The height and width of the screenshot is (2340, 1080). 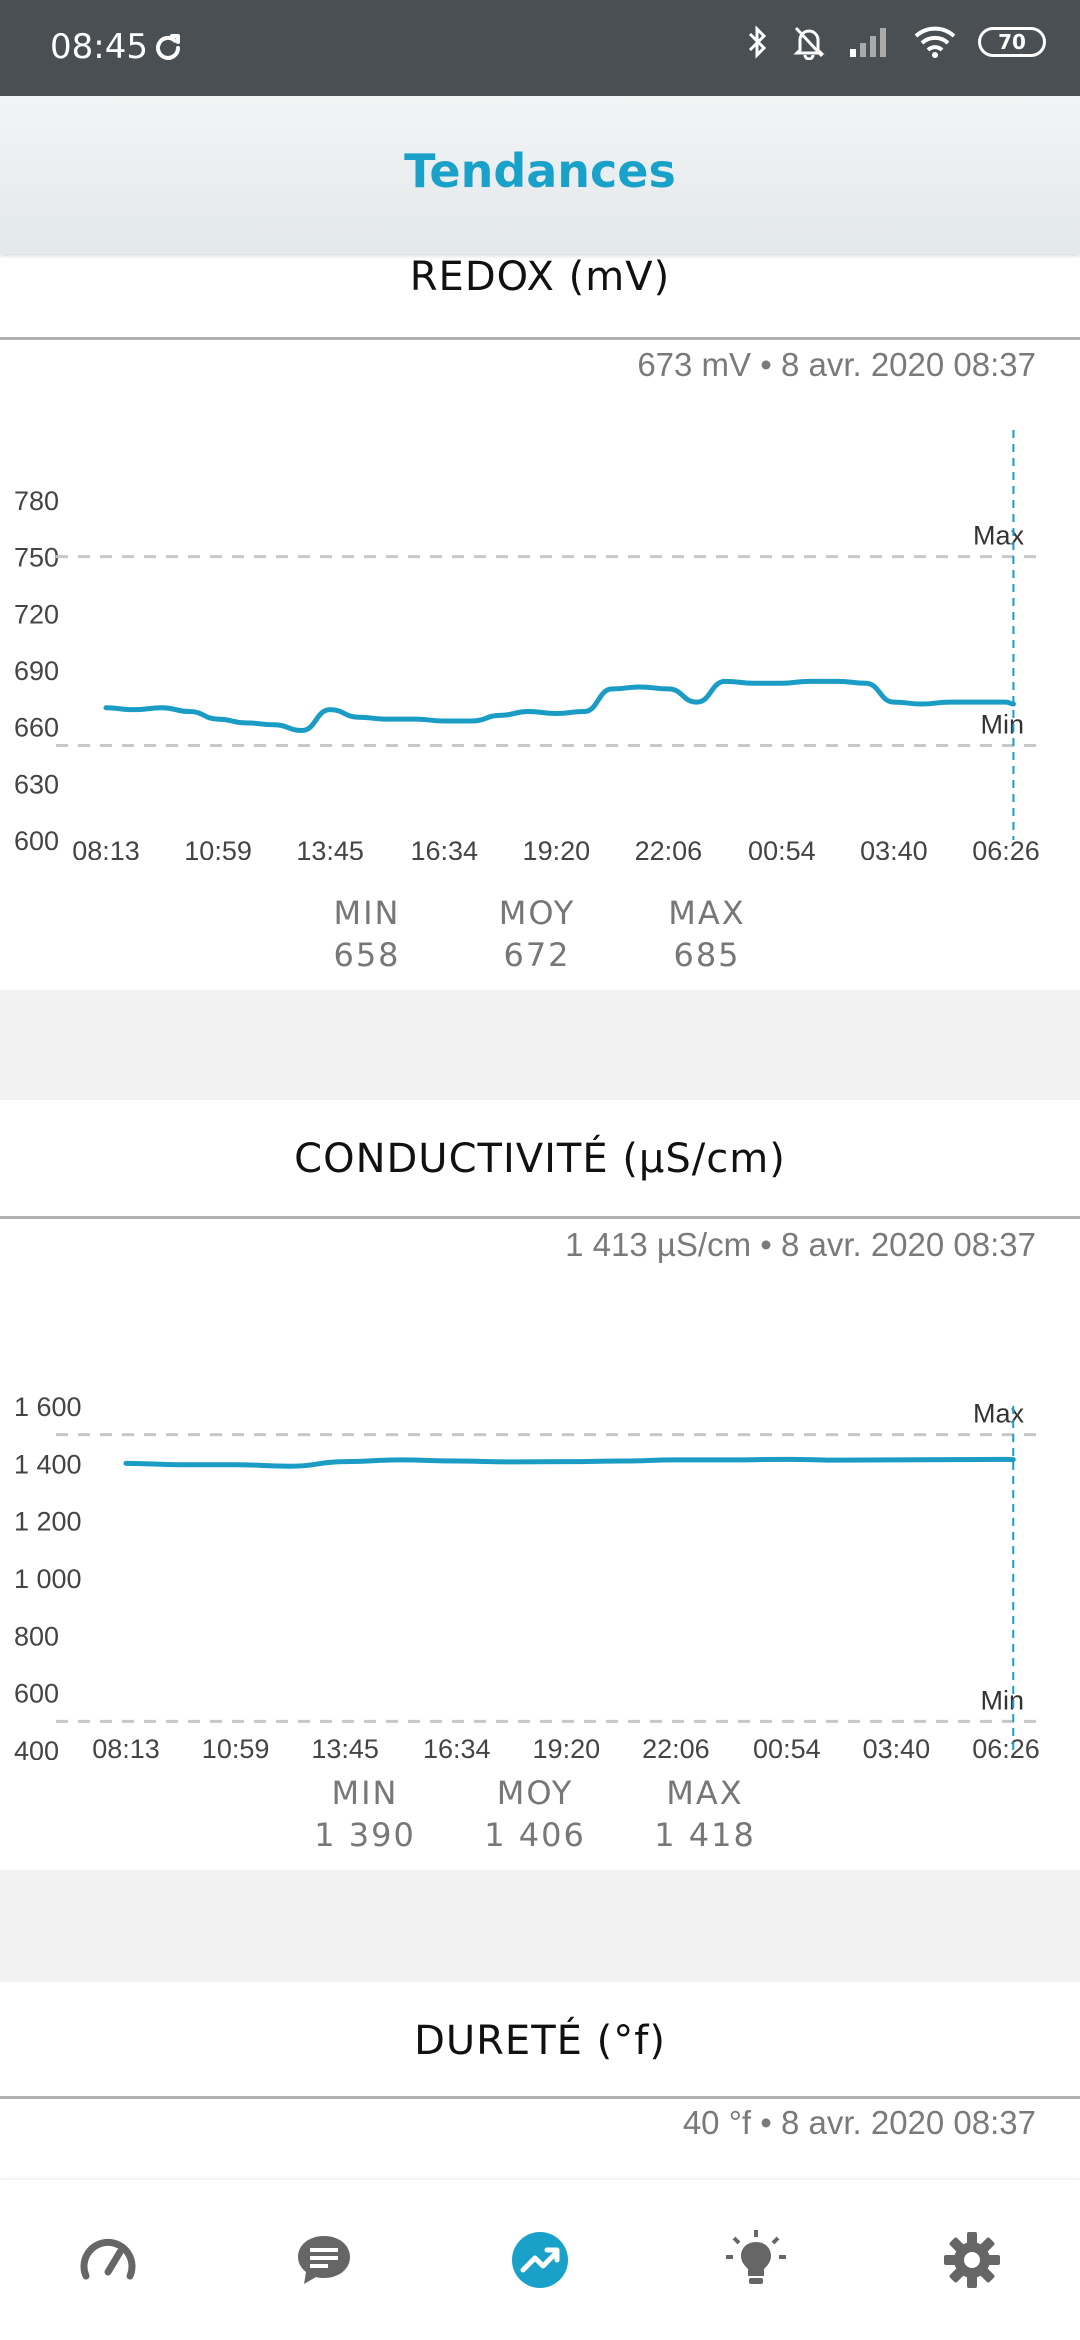 I want to click on y-tick-label: 630, so click(x=36, y=784).